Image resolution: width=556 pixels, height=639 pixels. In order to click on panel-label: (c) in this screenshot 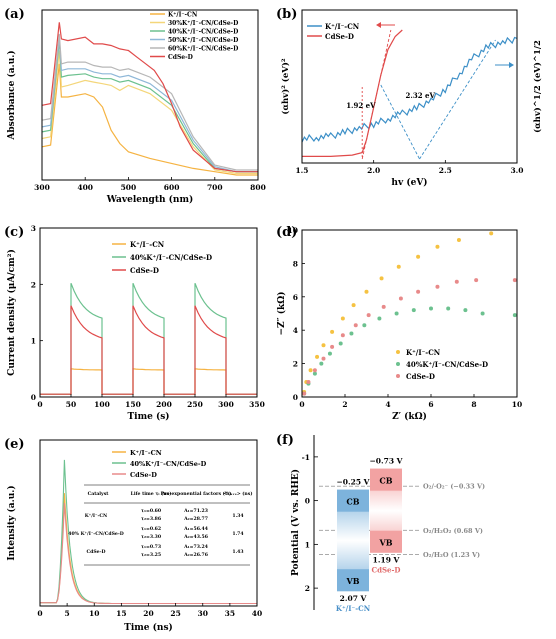, I will do `click(14, 232)`.